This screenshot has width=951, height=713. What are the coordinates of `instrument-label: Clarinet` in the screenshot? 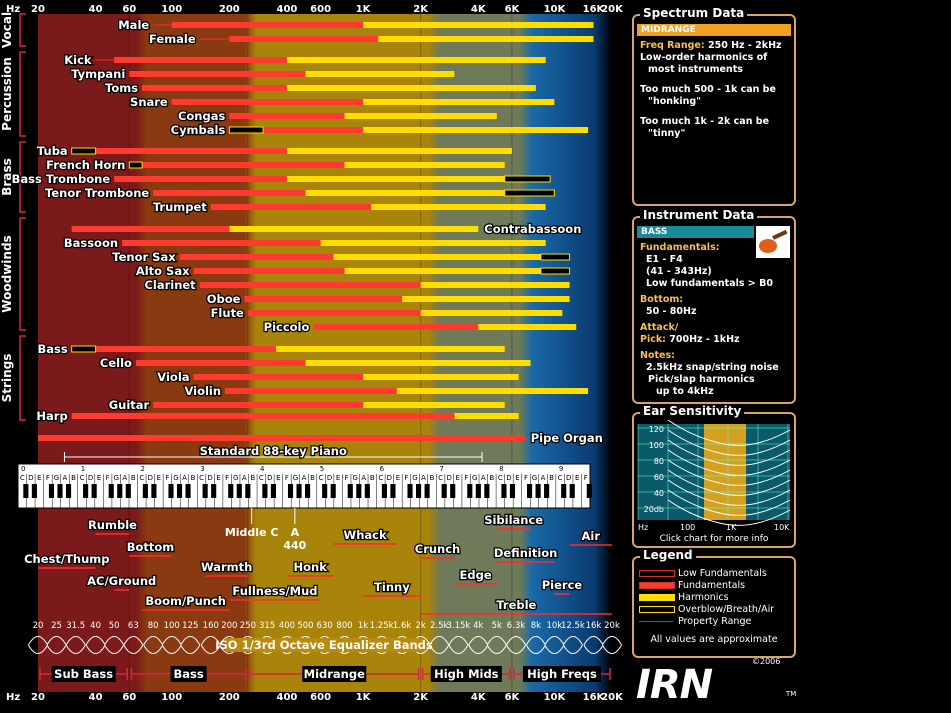 It's located at (170, 285).